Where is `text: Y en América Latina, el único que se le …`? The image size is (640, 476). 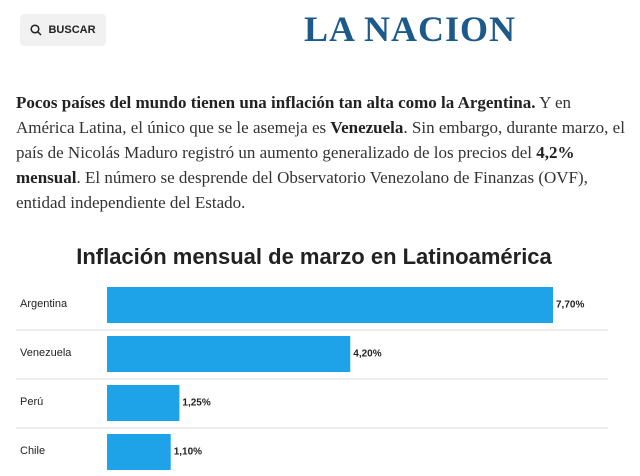 text: Y en América Latina, el único que se le … is located at coordinates (294, 115).